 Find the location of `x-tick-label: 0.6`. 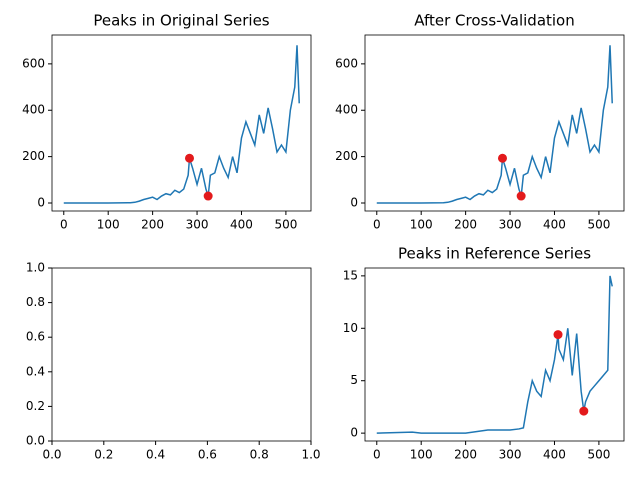

x-tick-label: 0.6 is located at coordinates (207, 455).